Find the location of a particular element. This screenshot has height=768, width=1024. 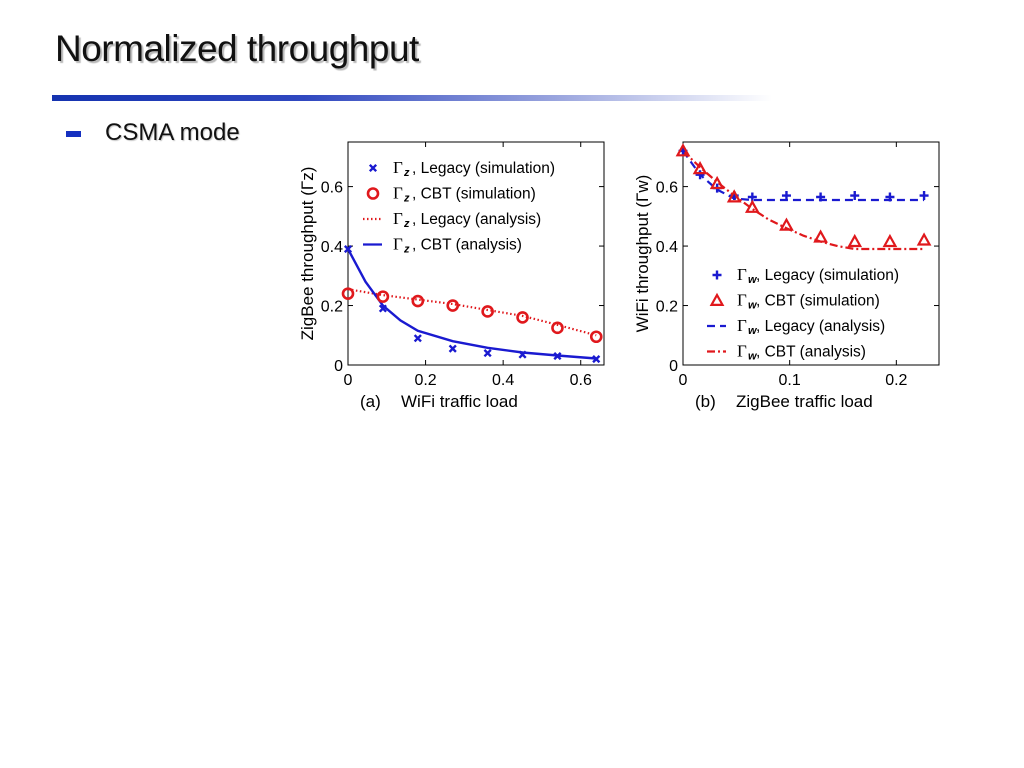

bullet-text: CSMA mode is located at coordinates (172, 132).